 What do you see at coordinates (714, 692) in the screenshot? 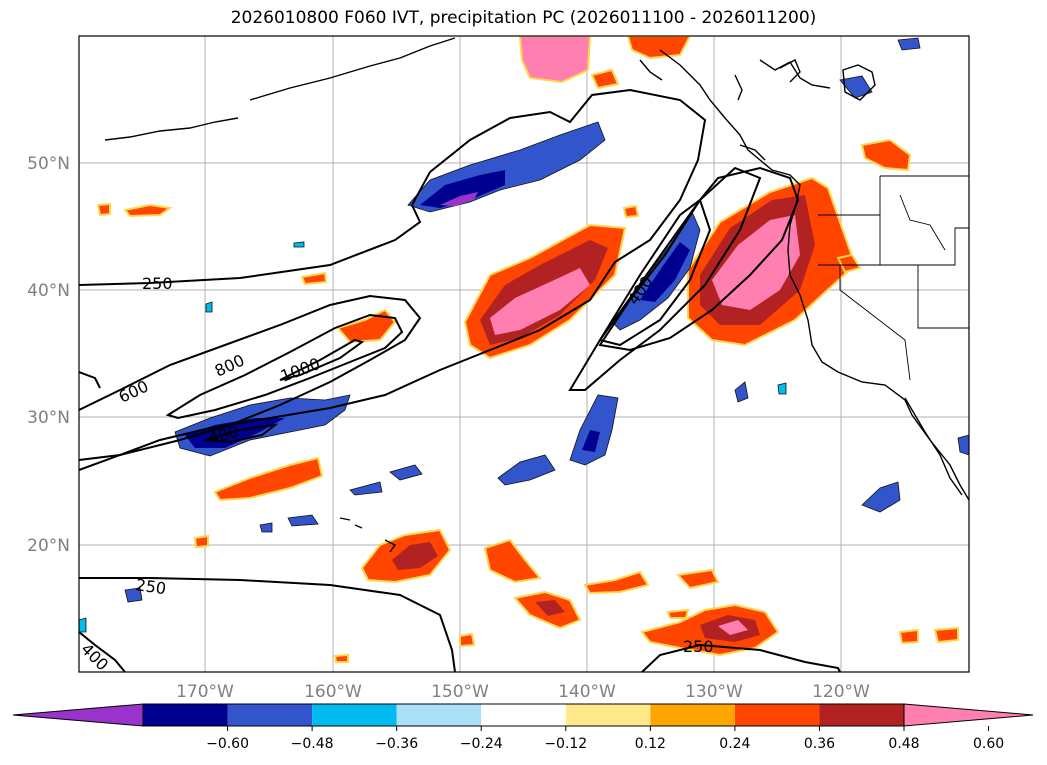
I see `lon-label: 130°W` at bounding box center [714, 692].